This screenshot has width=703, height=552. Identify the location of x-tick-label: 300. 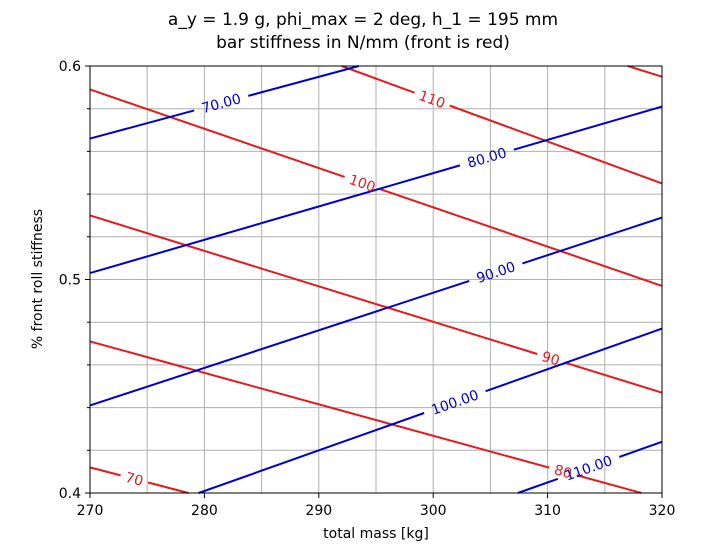
(433, 511).